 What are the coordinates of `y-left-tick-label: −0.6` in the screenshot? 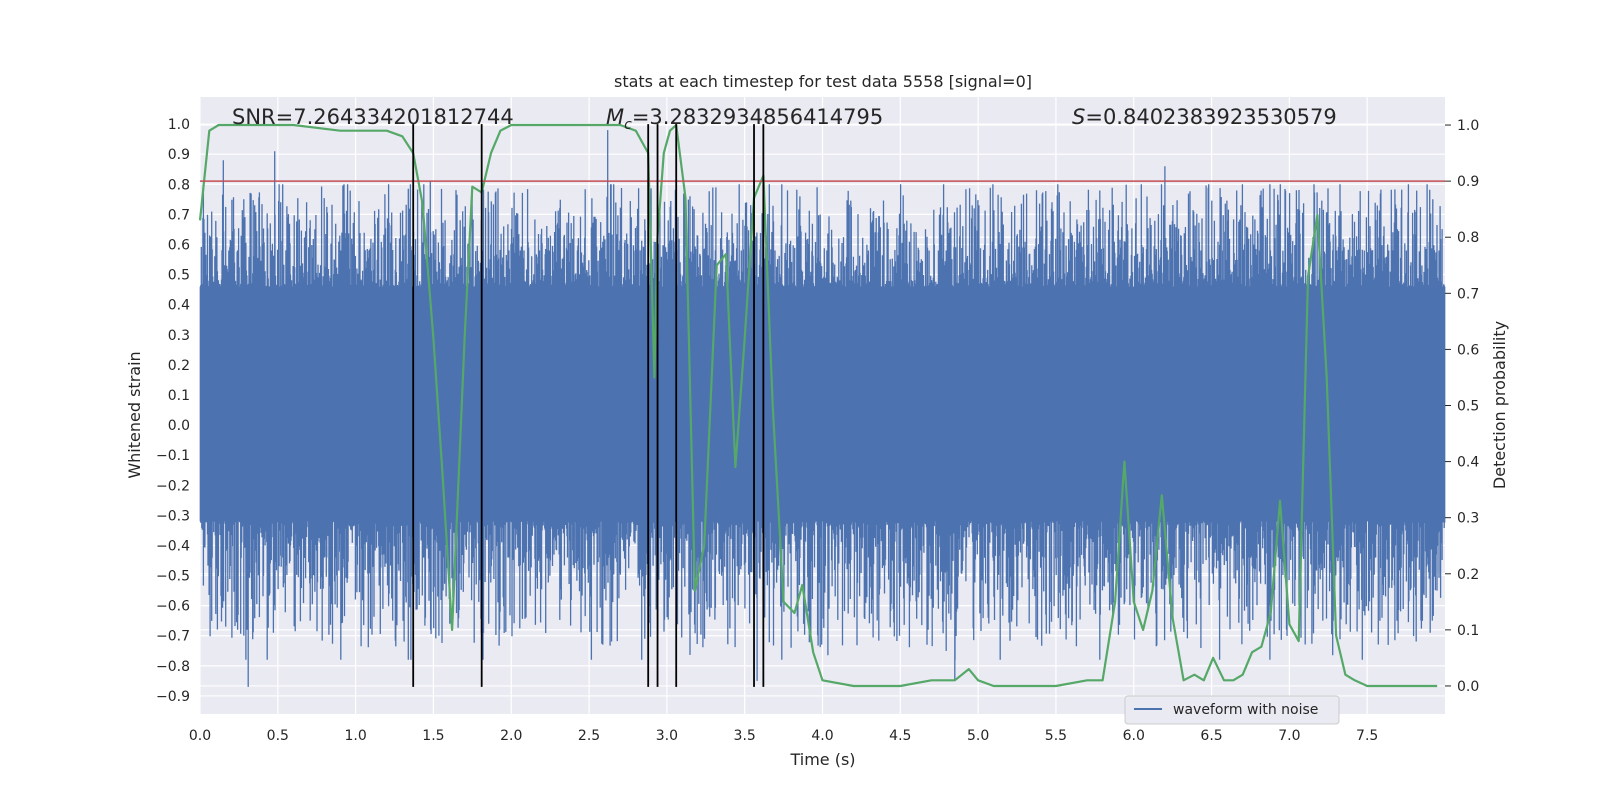 It's located at (173, 607).